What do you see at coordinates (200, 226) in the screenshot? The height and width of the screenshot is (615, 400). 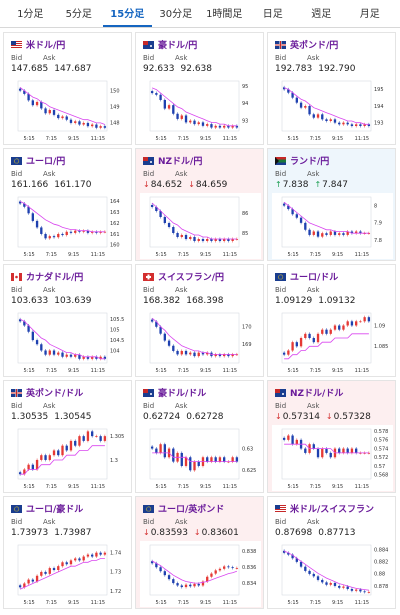 I see `chart-container: 86 85 5:15 7:15 9:15 11:15` at bounding box center [200, 226].